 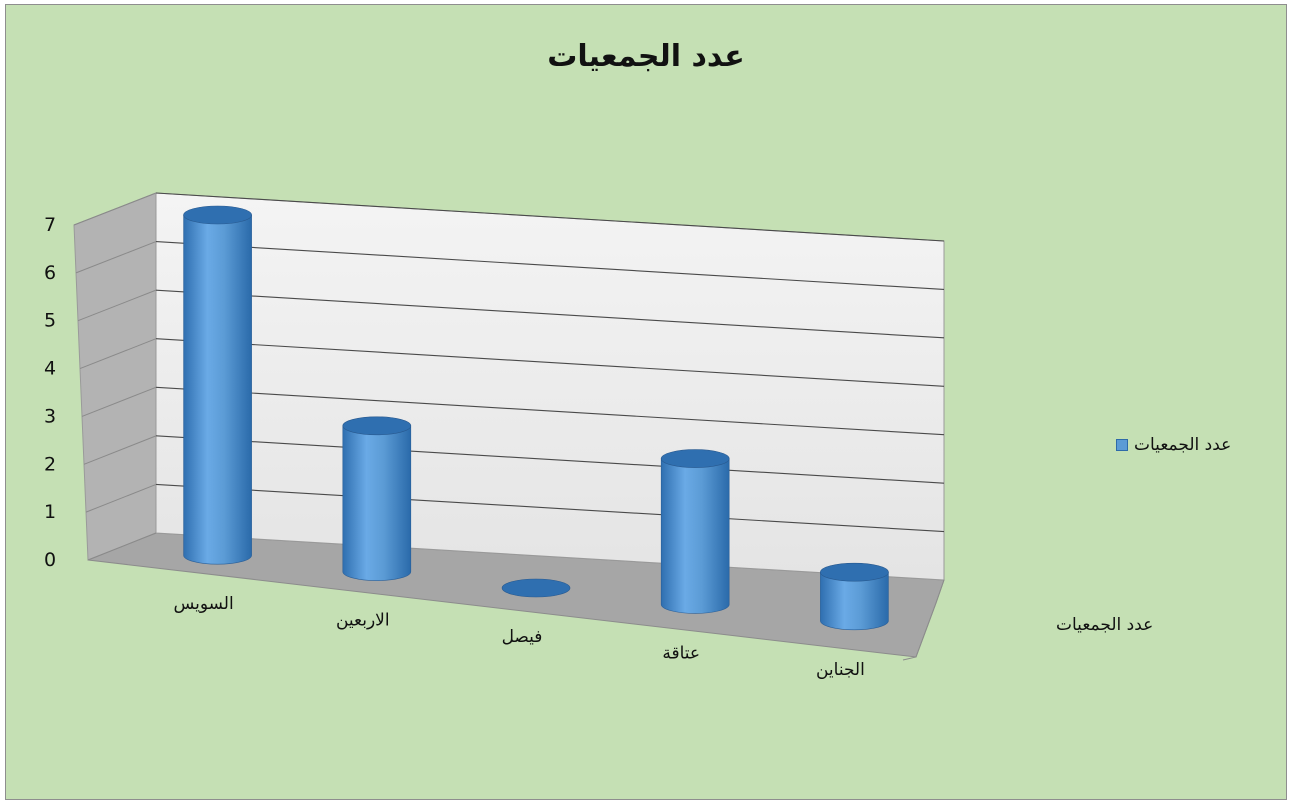 I want to click on y-tick-label: 4, so click(x=50, y=369).